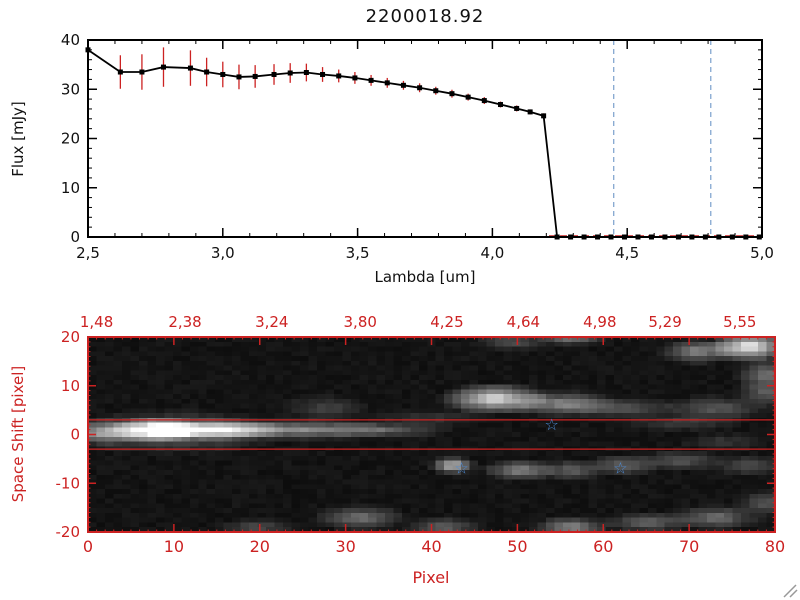 This screenshot has width=800, height=600. I want to click on tick-label: -10, so click(68, 483).